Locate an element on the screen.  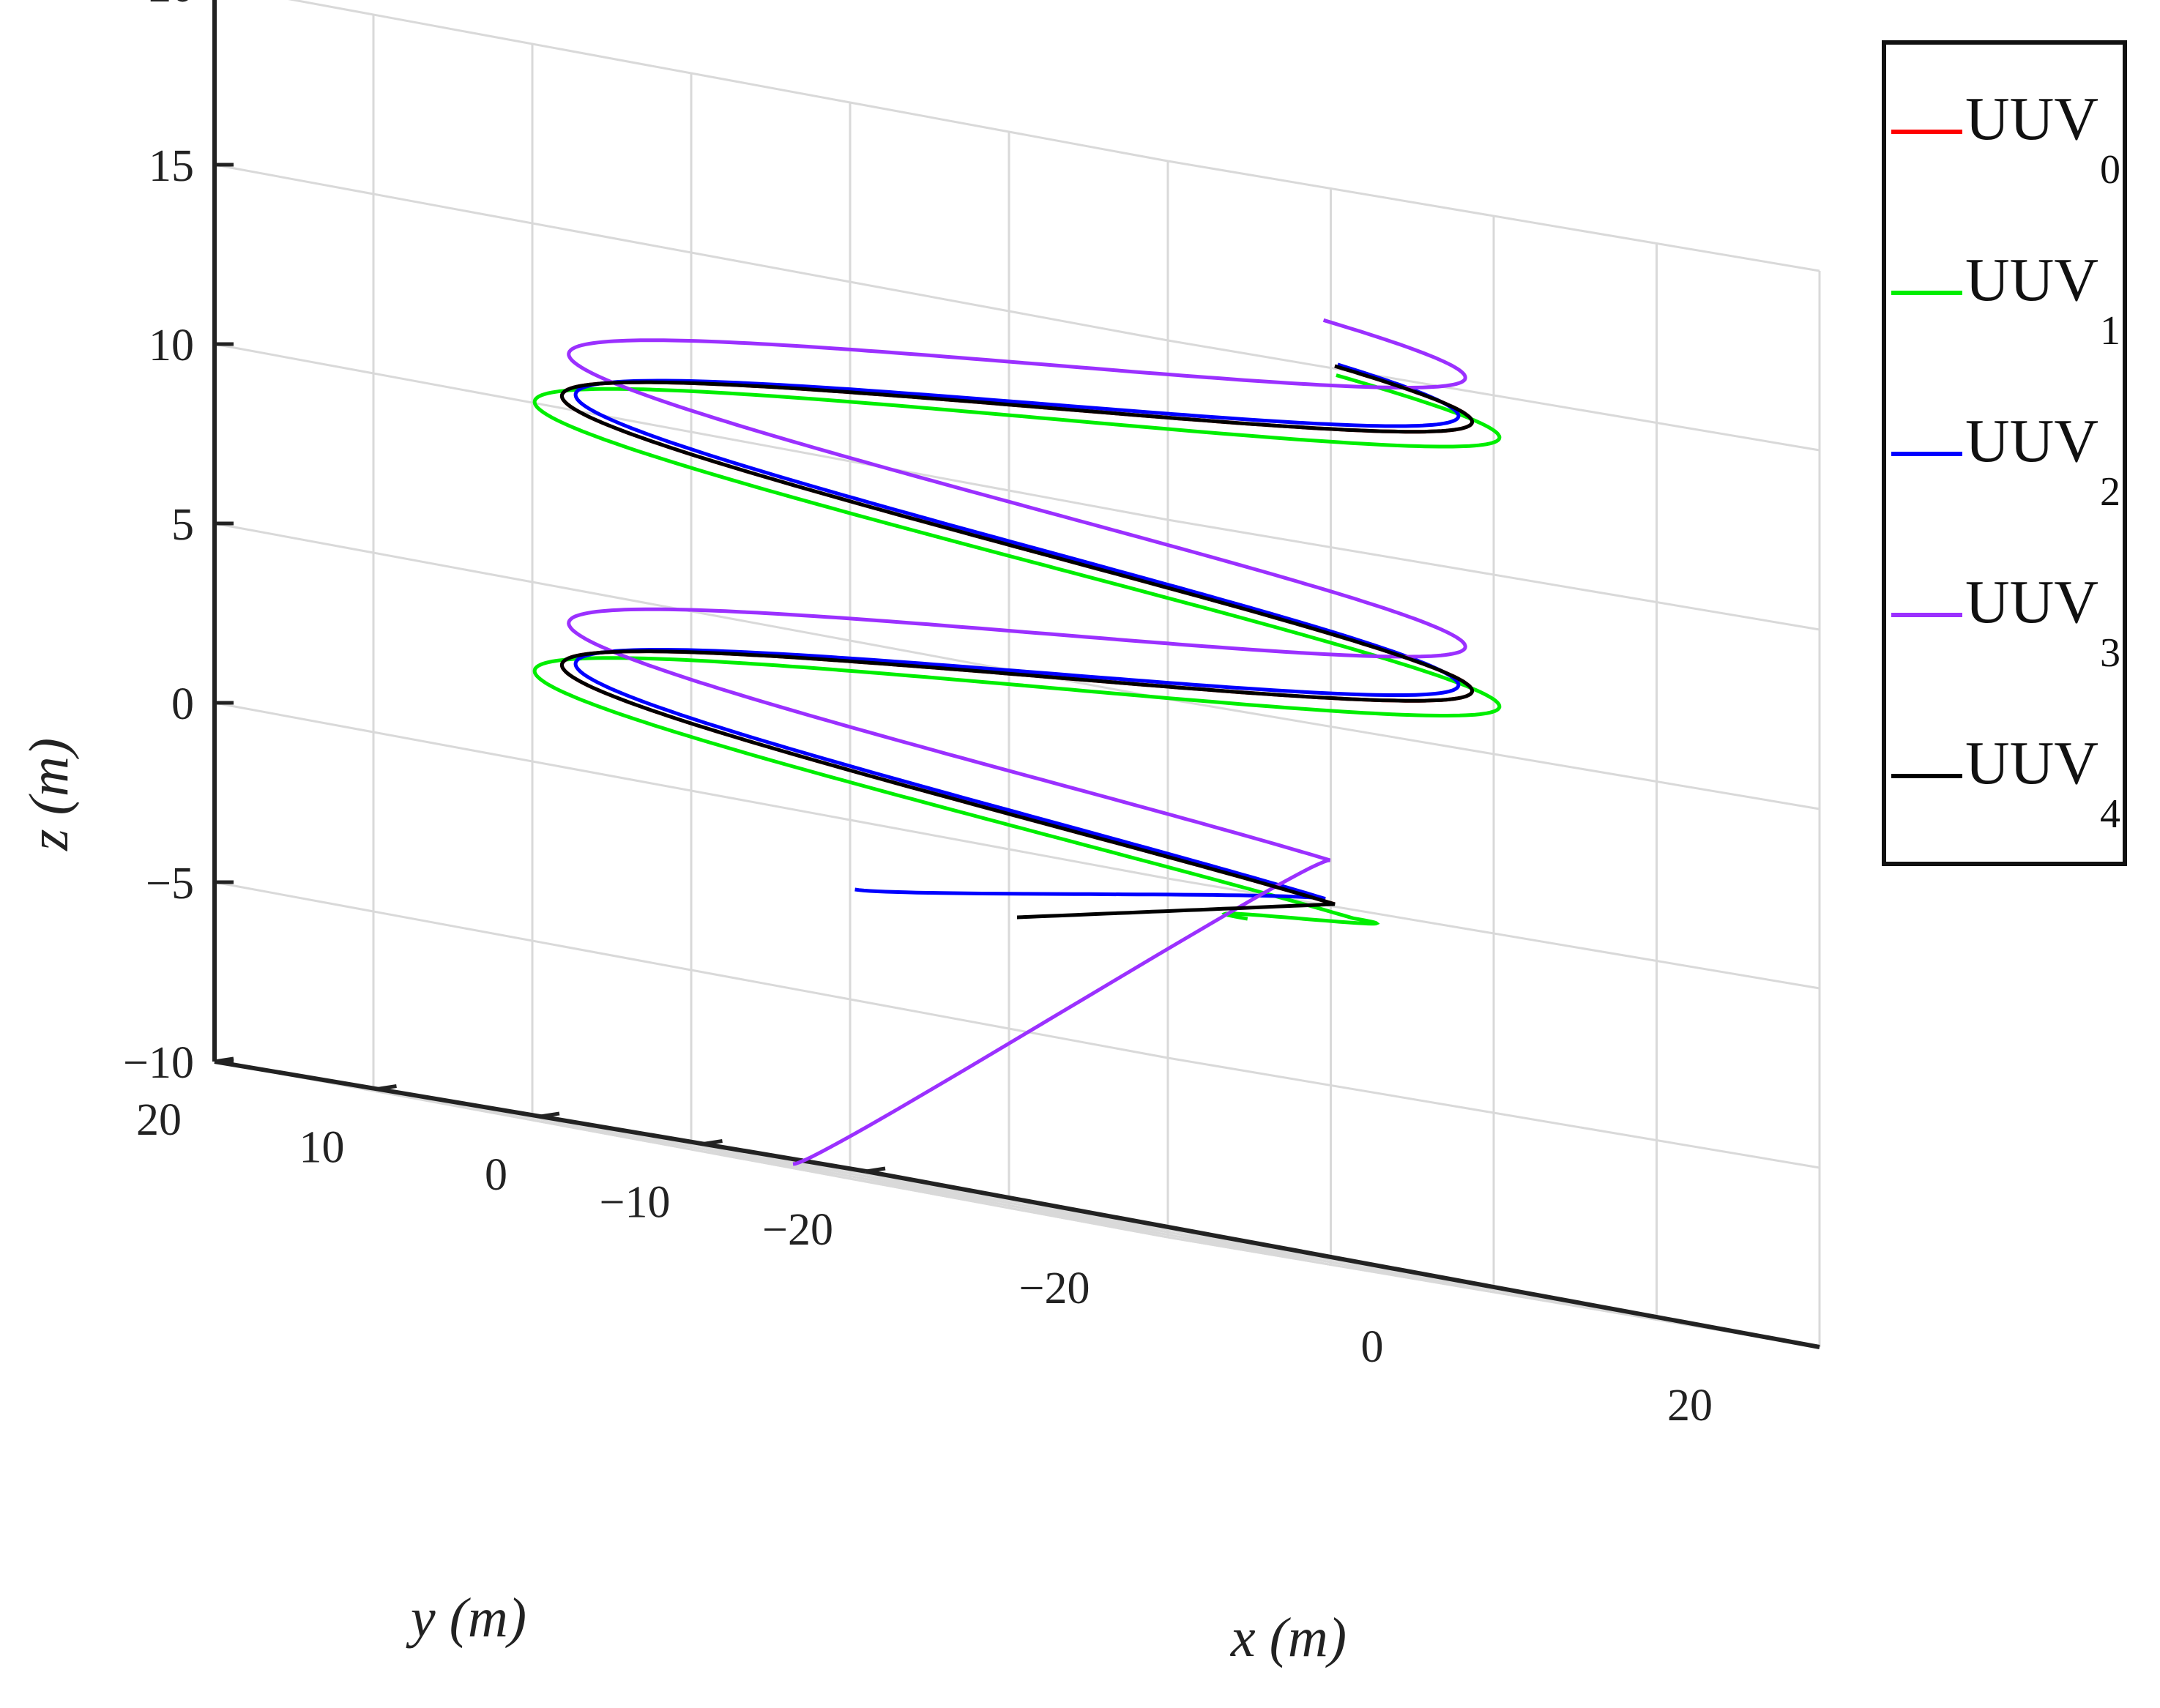
x-tick-label: 20 is located at coordinates (1690, 1406).